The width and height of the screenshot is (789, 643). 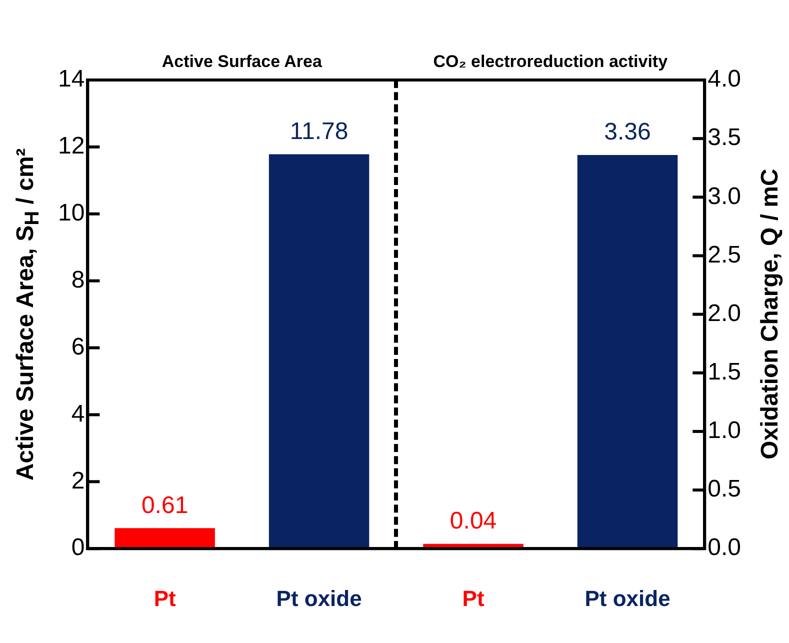 What do you see at coordinates (627, 132) in the screenshot?
I see `data-label: 3.36` at bounding box center [627, 132].